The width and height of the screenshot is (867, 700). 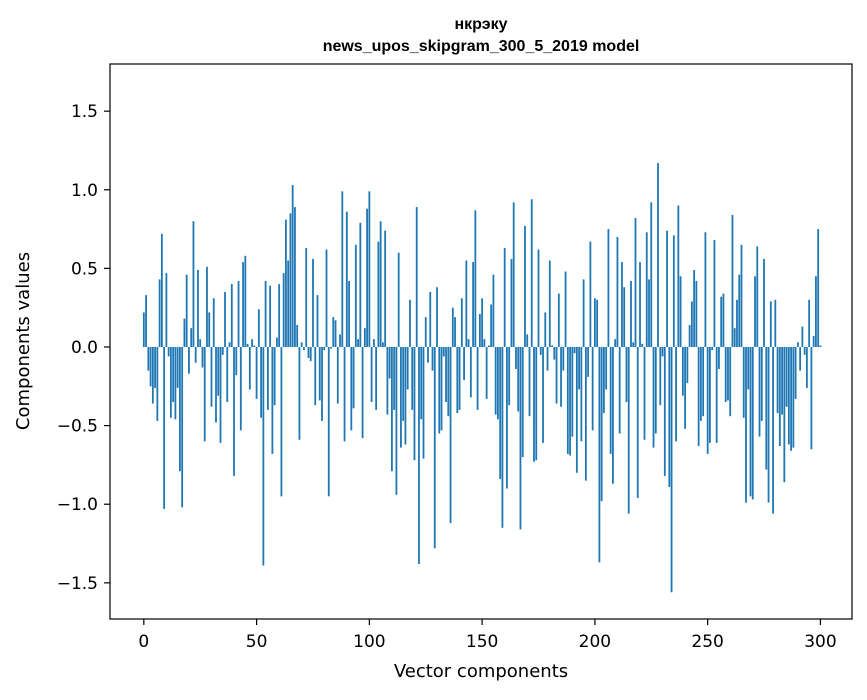 I want to click on y-axis-label: Components values, so click(x=23, y=341).